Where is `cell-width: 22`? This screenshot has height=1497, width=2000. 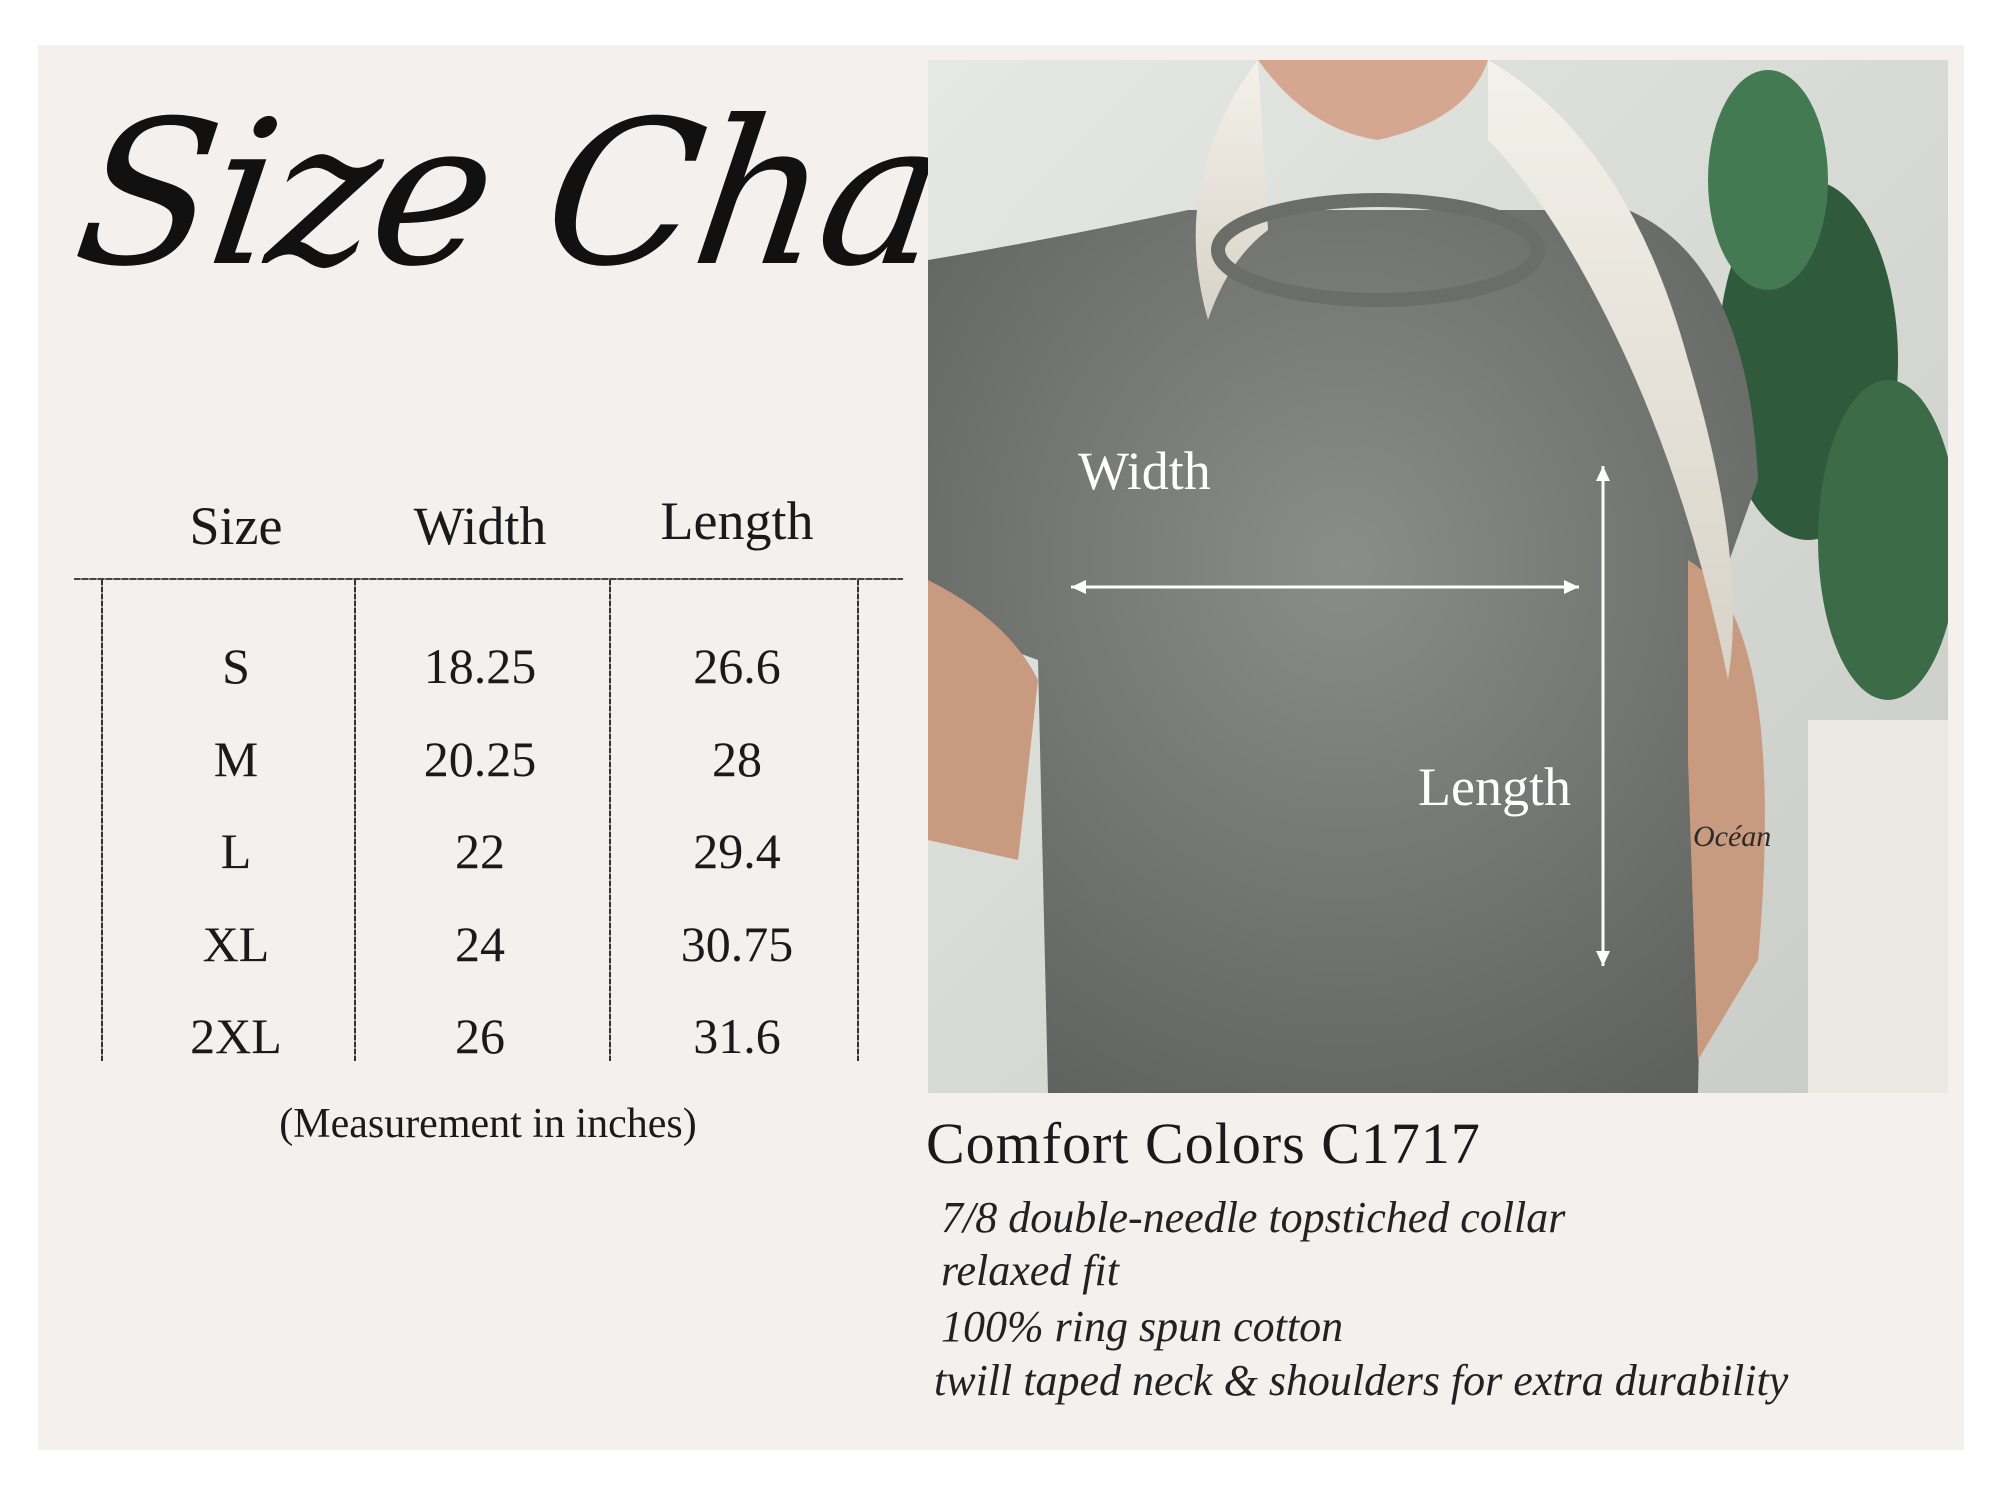 cell-width: 22 is located at coordinates (480, 851).